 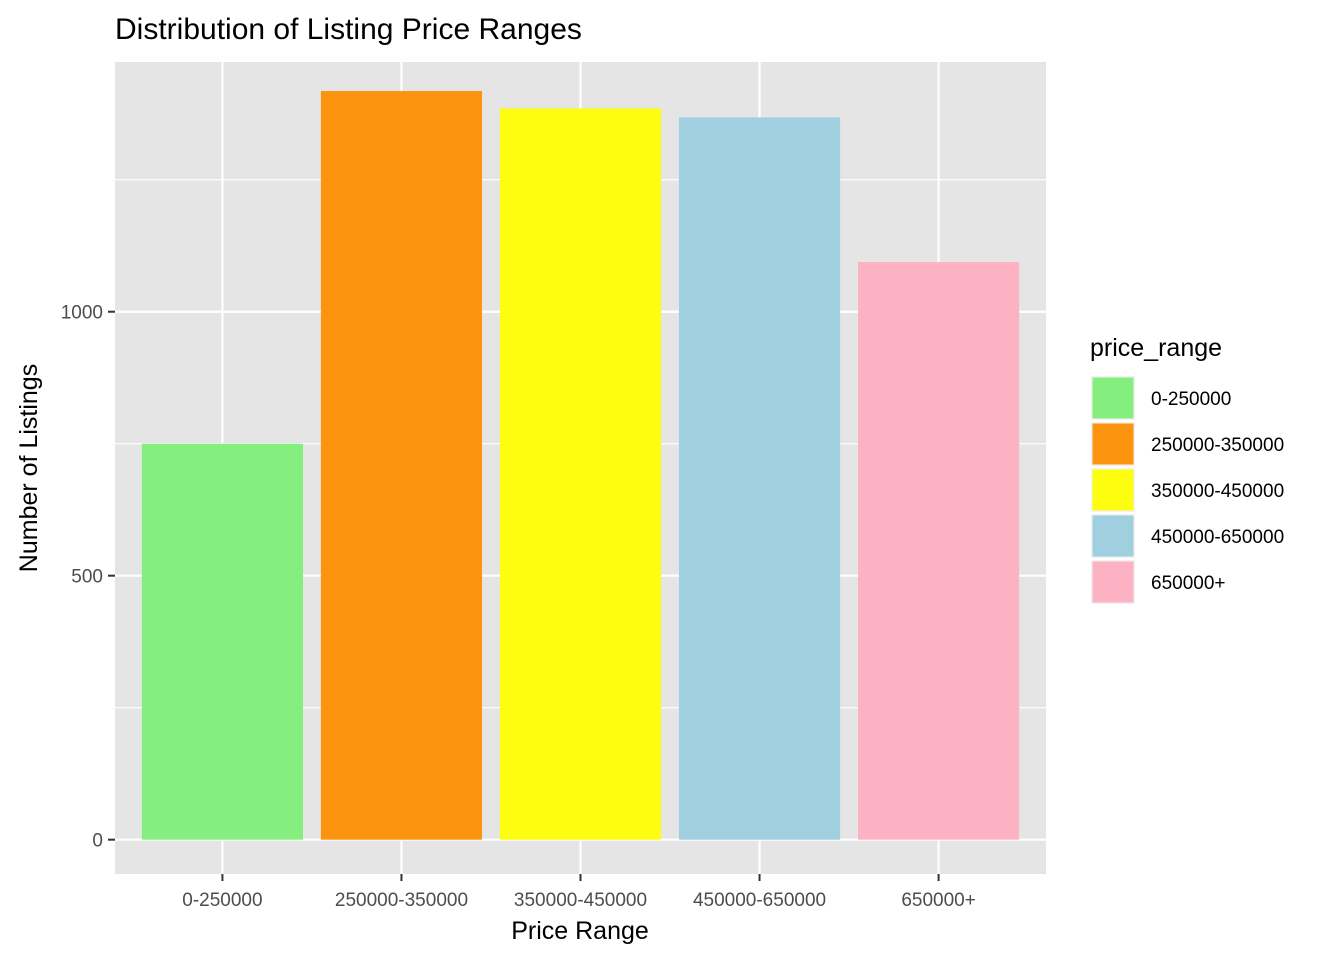 What do you see at coordinates (401, 900) in the screenshot?
I see `x-tick-label: 250000-350000` at bounding box center [401, 900].